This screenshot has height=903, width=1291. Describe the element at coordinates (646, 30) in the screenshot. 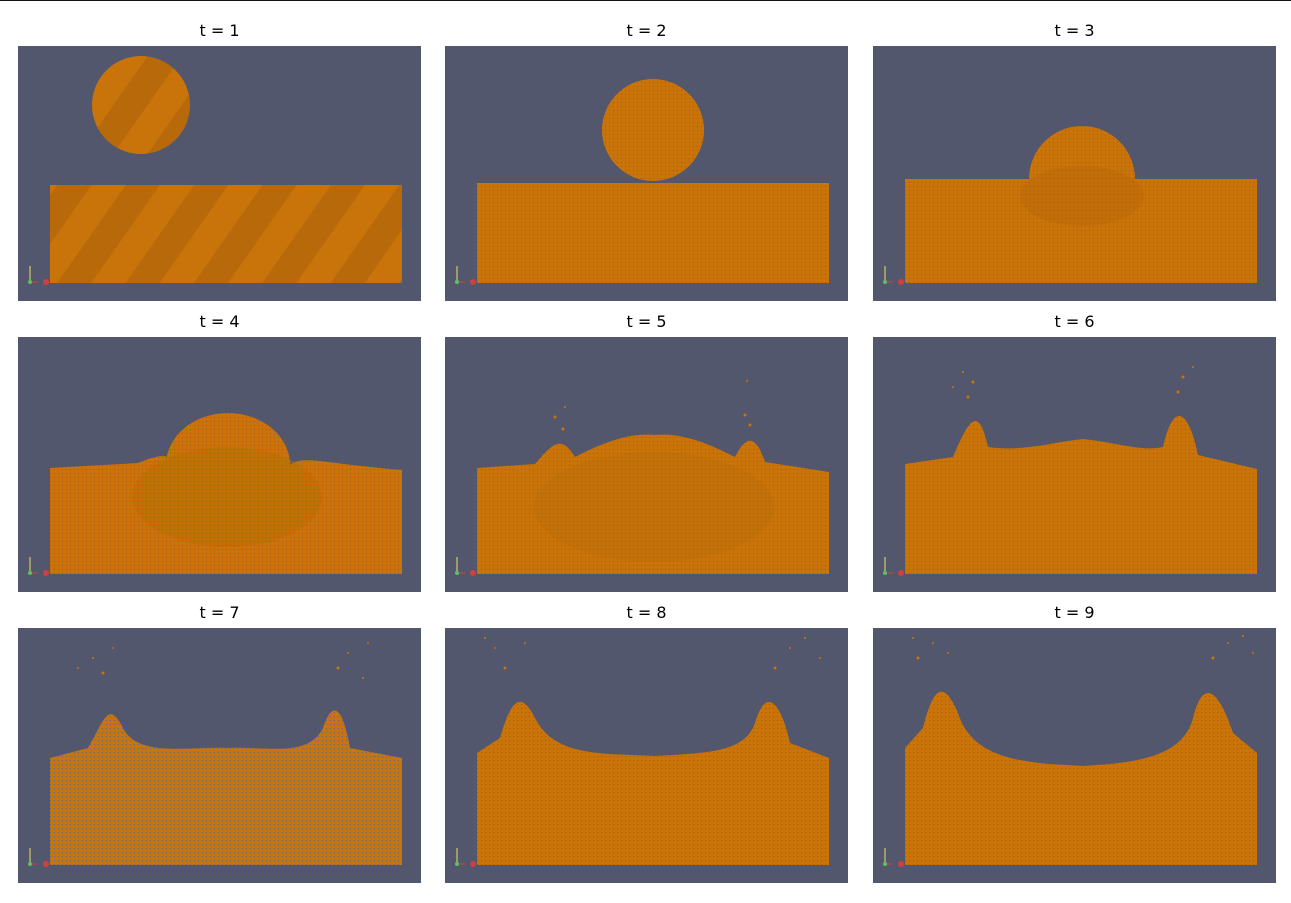

I see `panel-title: t = 2` at that location.